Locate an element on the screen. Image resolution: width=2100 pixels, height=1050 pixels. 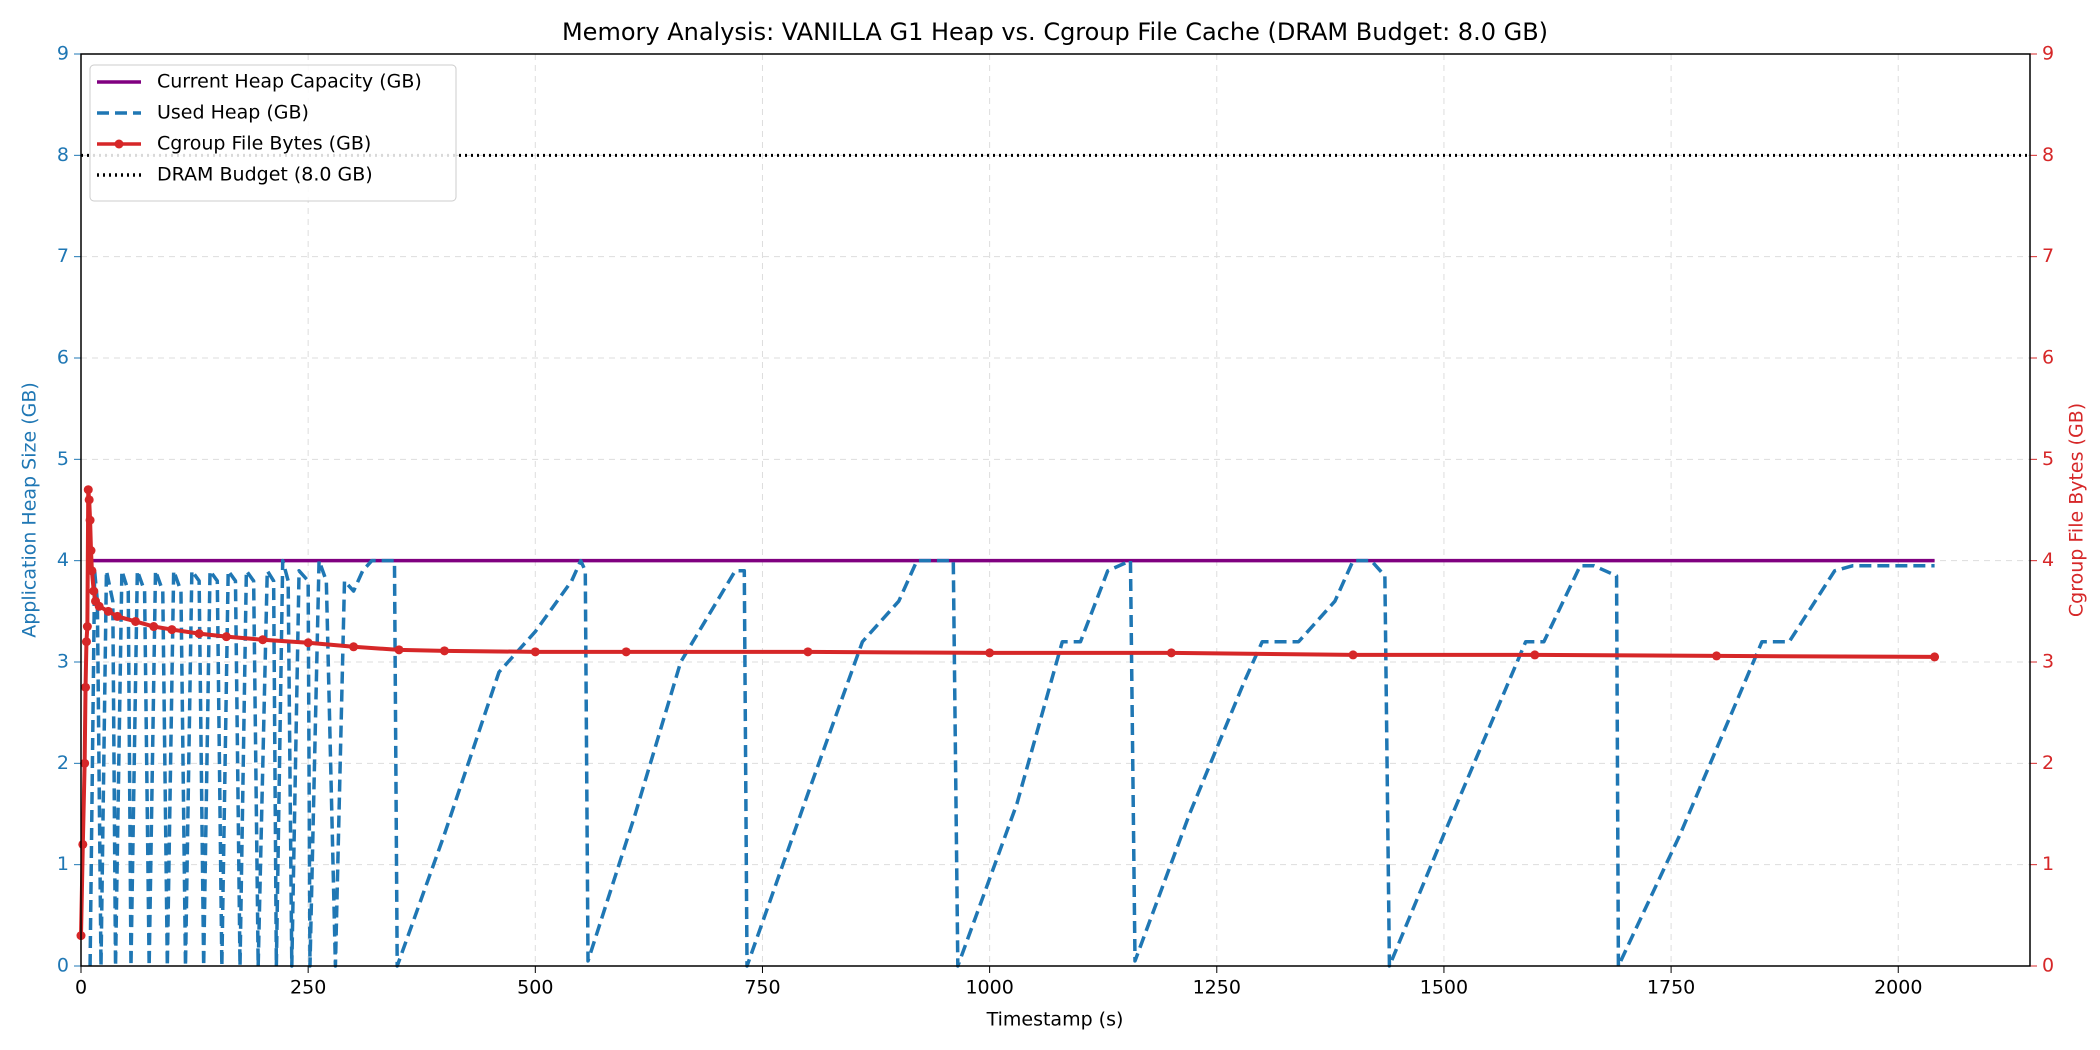
y2-tick-label: 9 is located at coordinates (2048, 54).